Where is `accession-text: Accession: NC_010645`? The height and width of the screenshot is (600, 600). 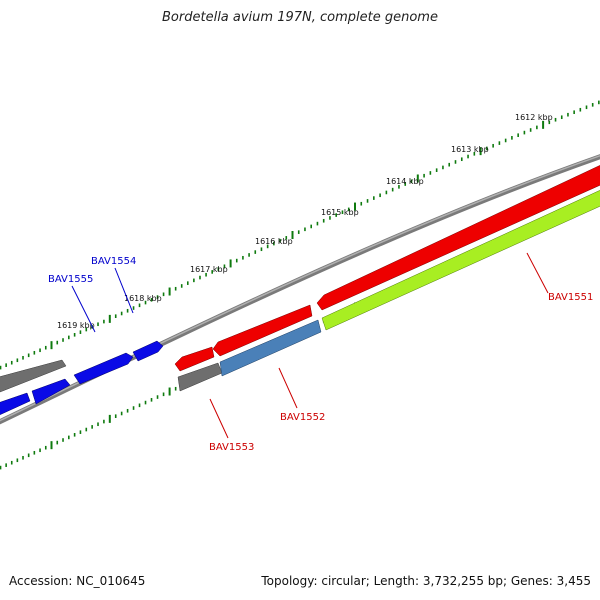
accession-text: Accession: NC_010645 is located at coordinates (77, 581).